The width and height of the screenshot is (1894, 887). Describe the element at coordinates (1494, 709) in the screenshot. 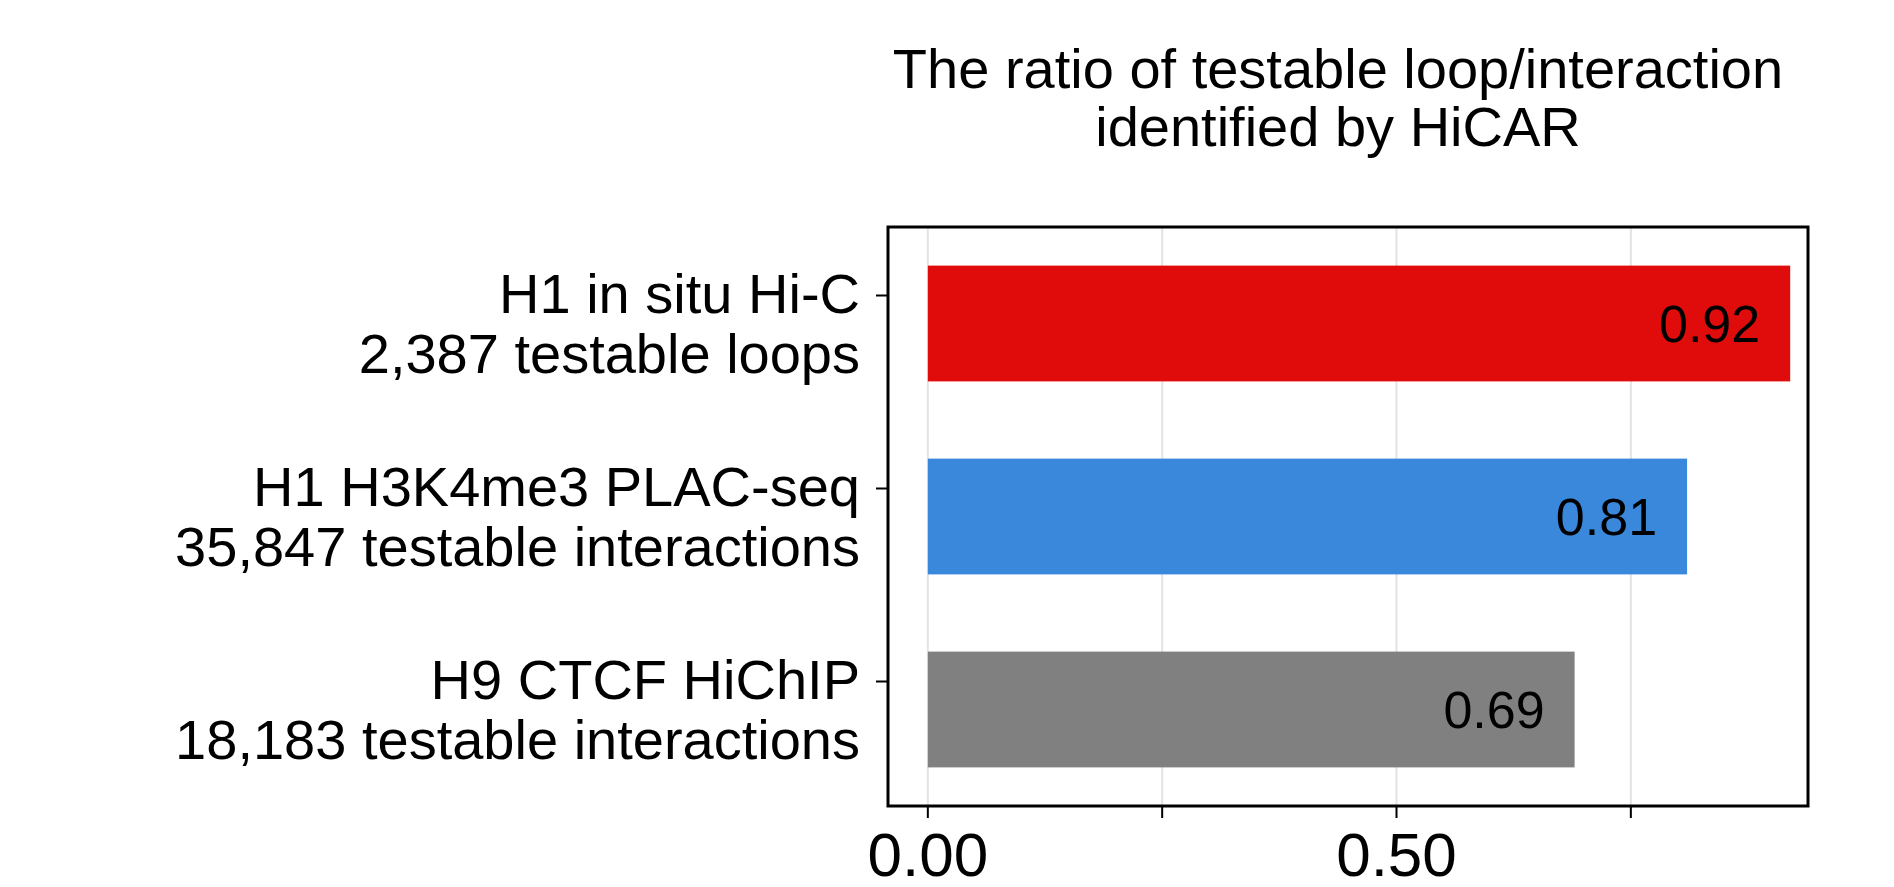

I see `data-label: 0.69` at that location.